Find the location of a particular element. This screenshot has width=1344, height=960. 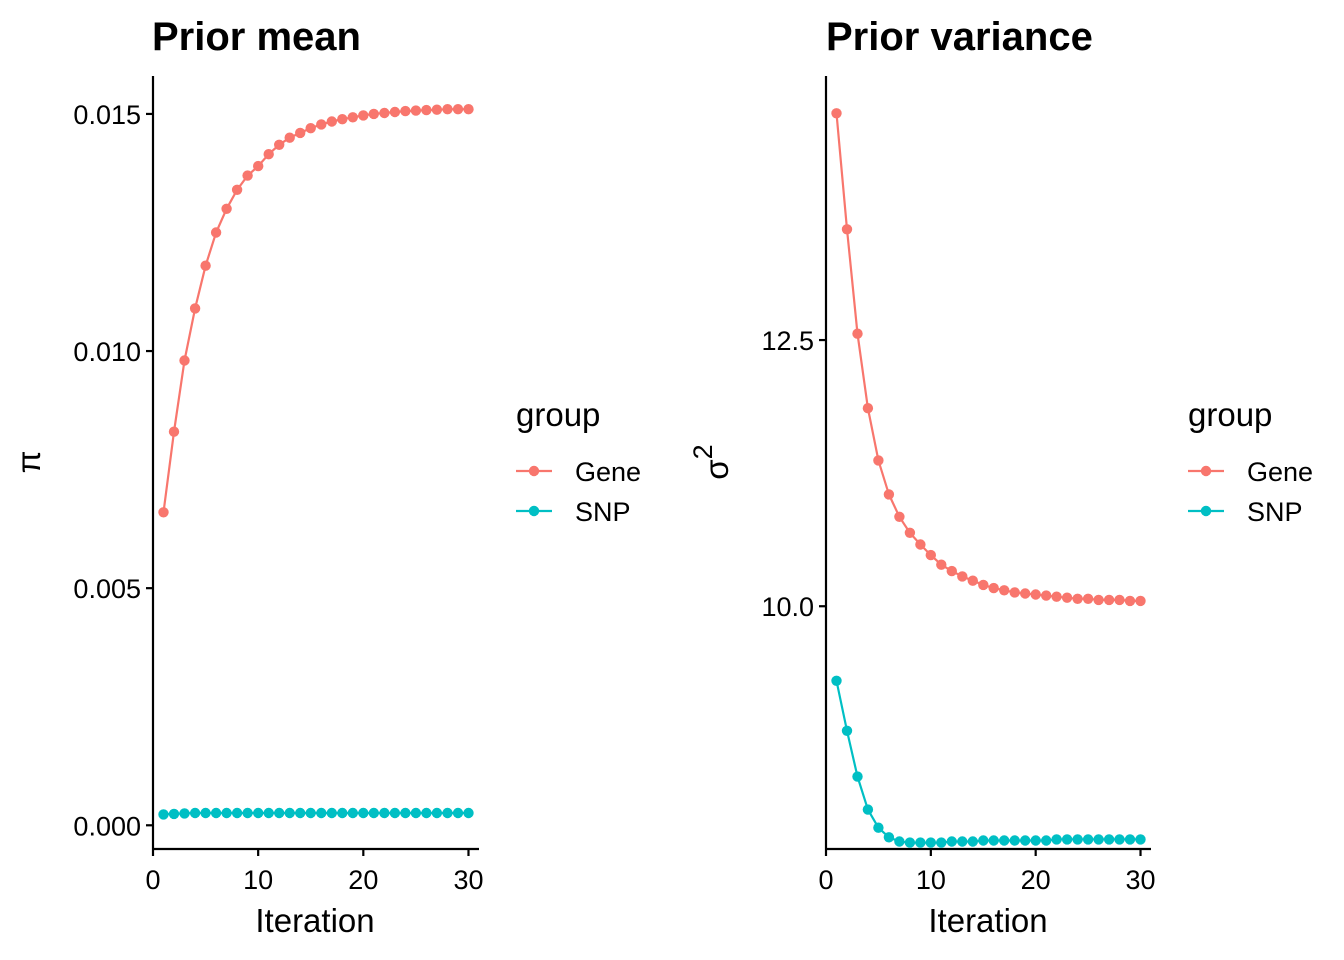

y-axis-title-superscript: 2 is located at coordinates (703, 451).